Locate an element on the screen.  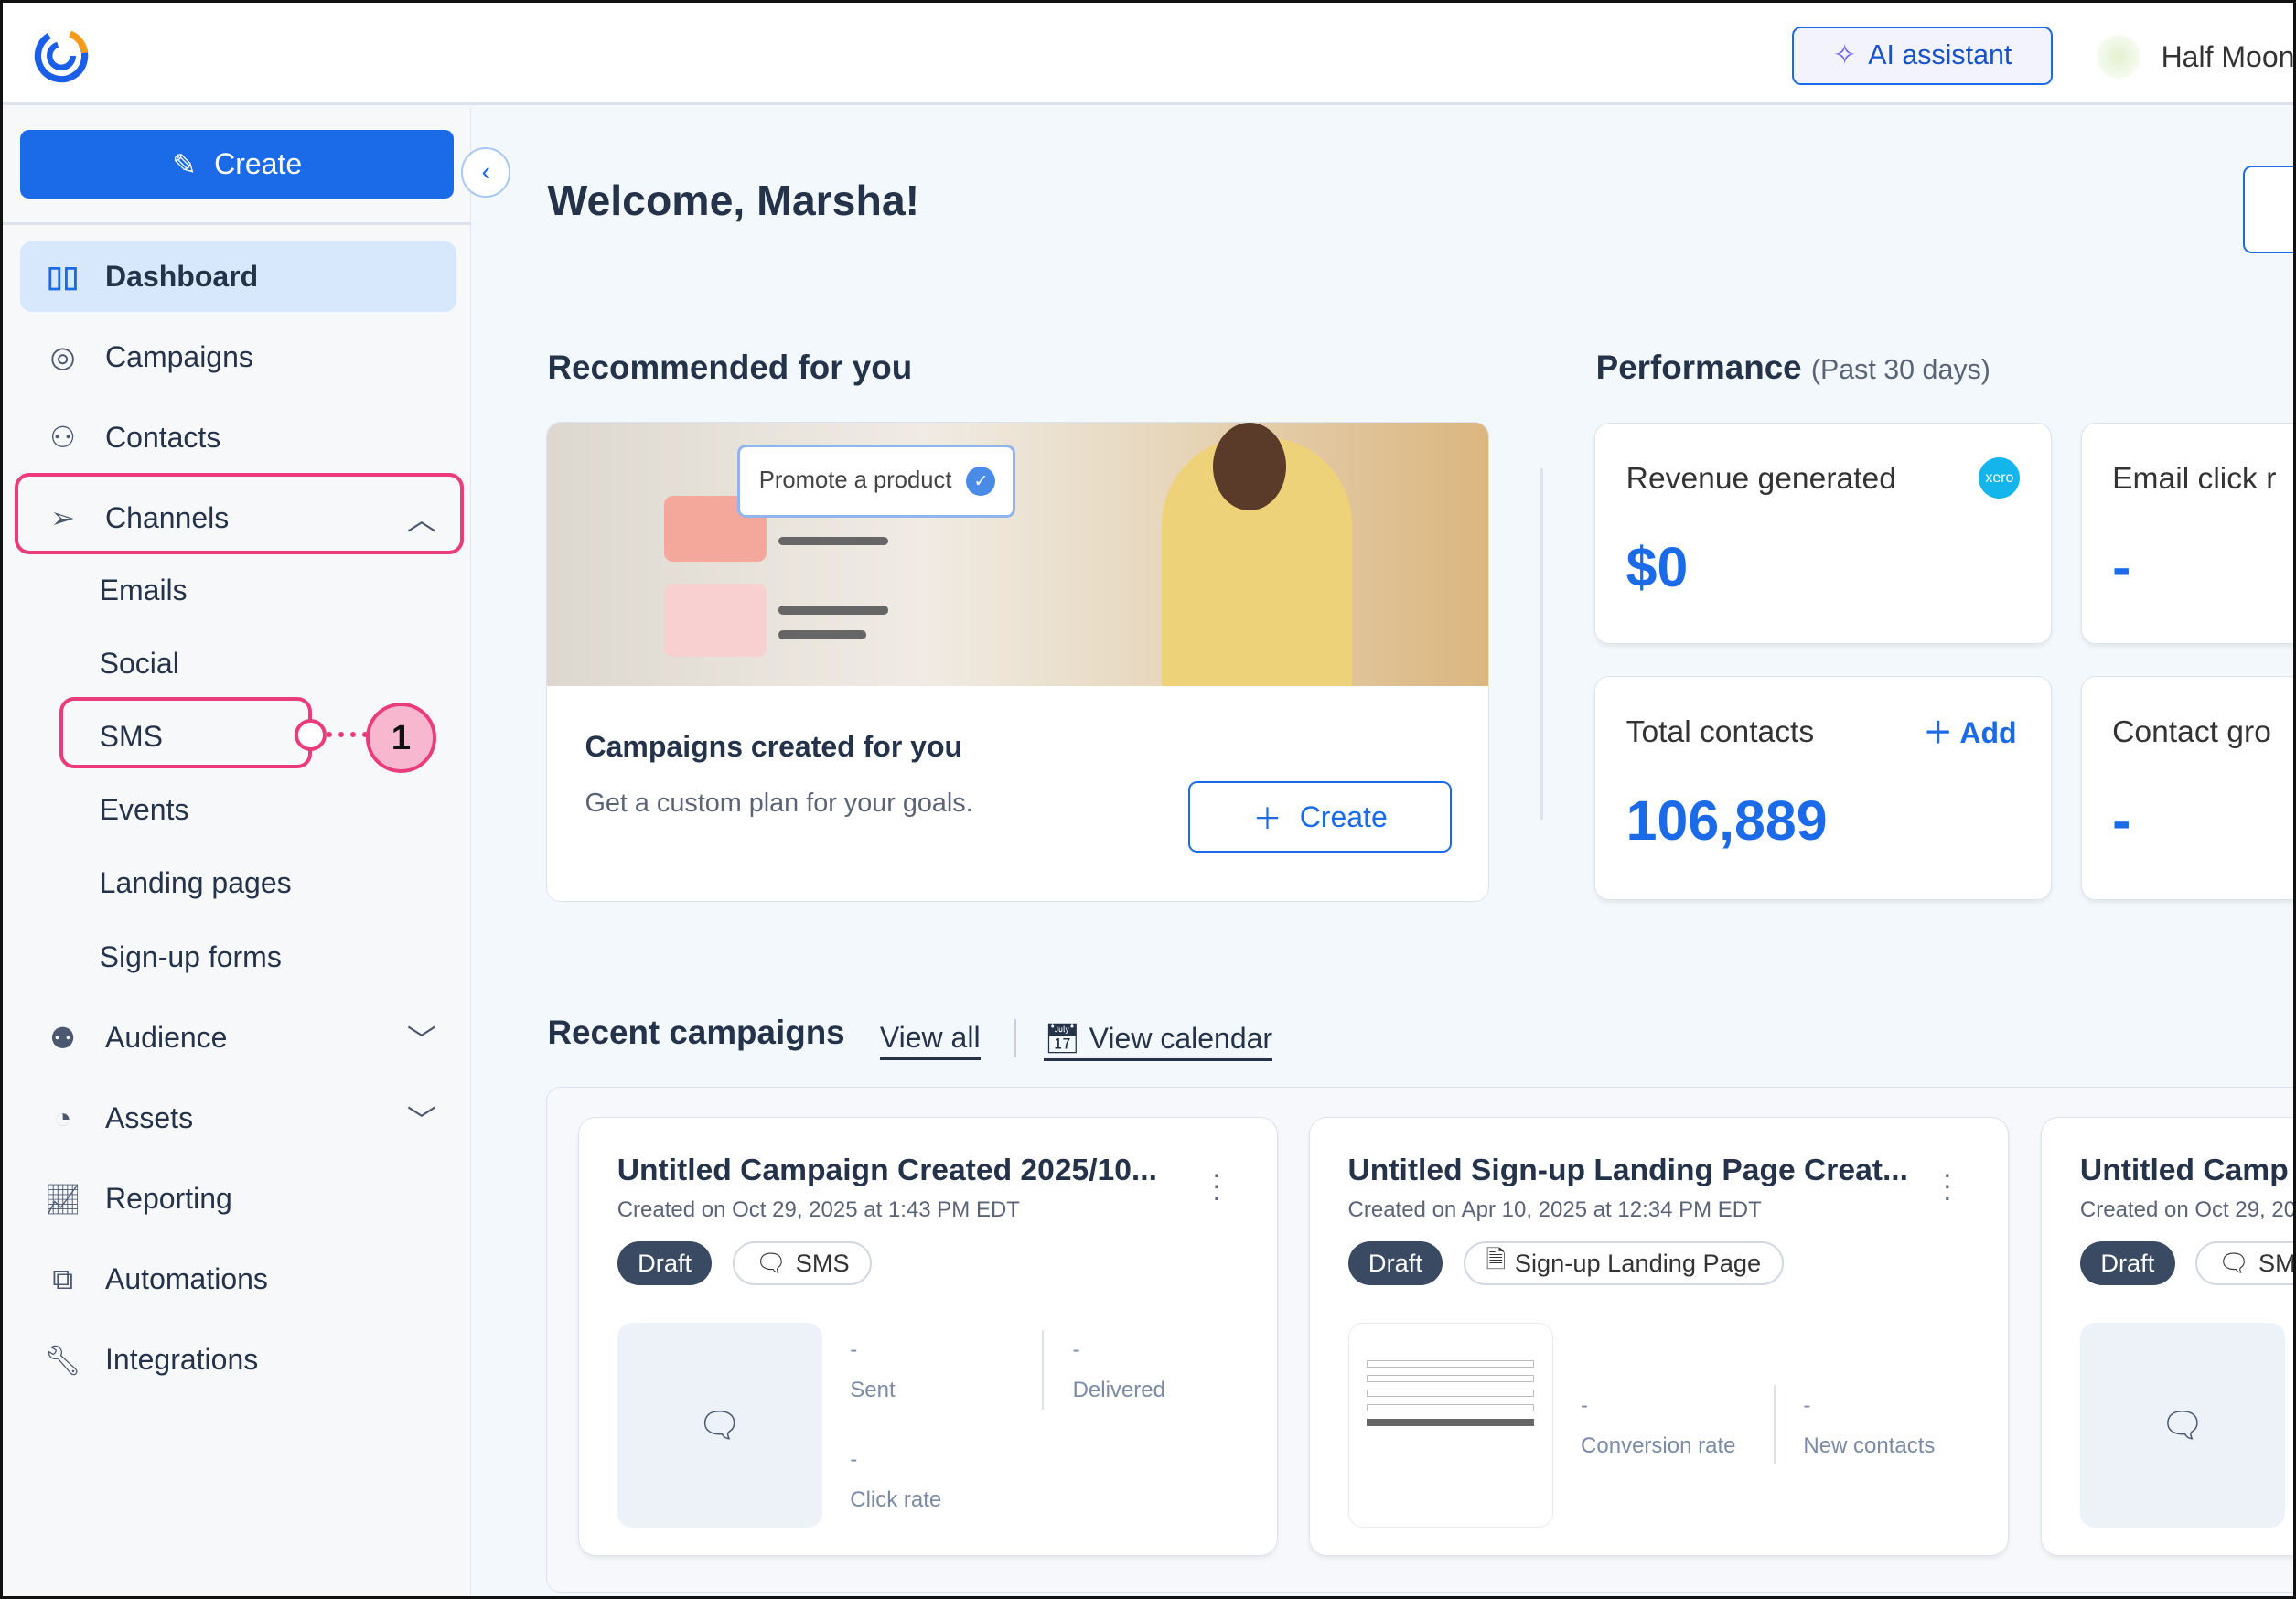
sidebar-subitem-events: Events is located at coordinates (144, 810).